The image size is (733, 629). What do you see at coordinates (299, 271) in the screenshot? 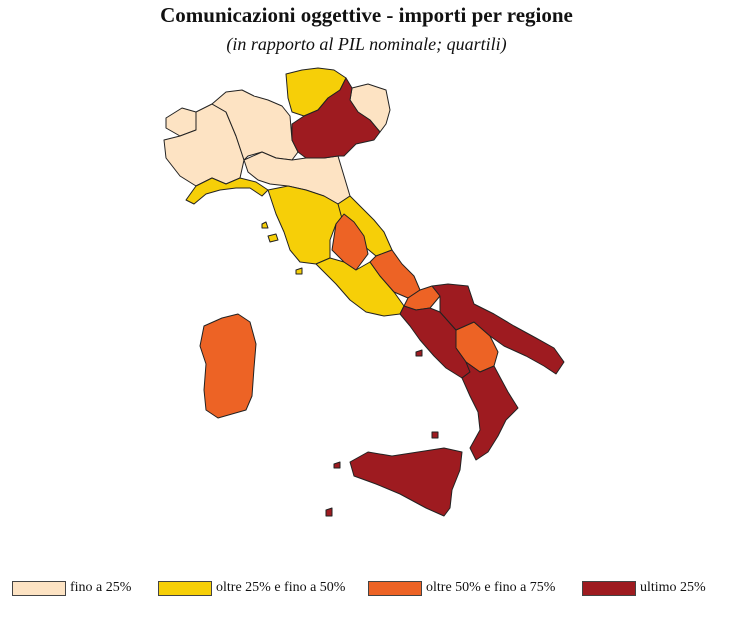
I see `island-giglio` at bounding box center [299, 271].